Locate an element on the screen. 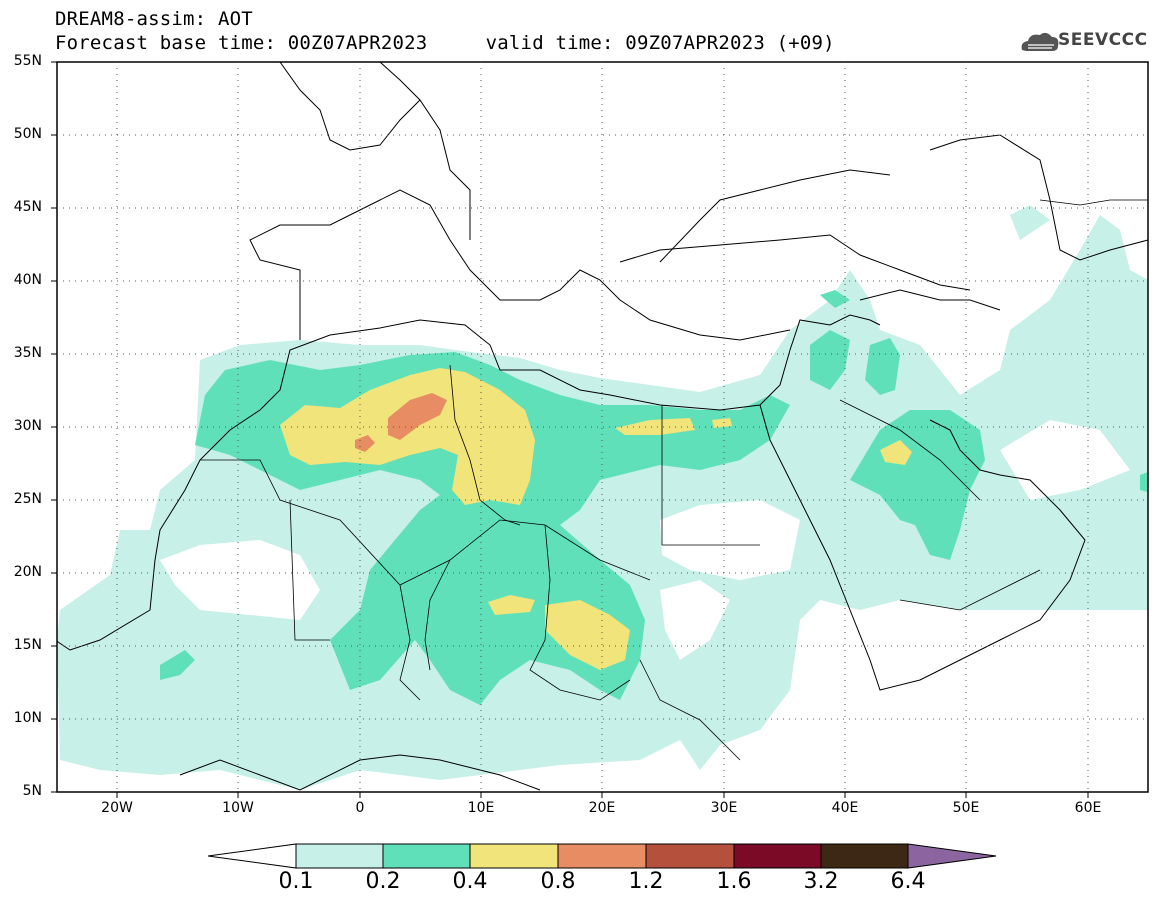 The image size is (1165, 905). colorbar-label: 0.1 is located at coordinates (296, 881).